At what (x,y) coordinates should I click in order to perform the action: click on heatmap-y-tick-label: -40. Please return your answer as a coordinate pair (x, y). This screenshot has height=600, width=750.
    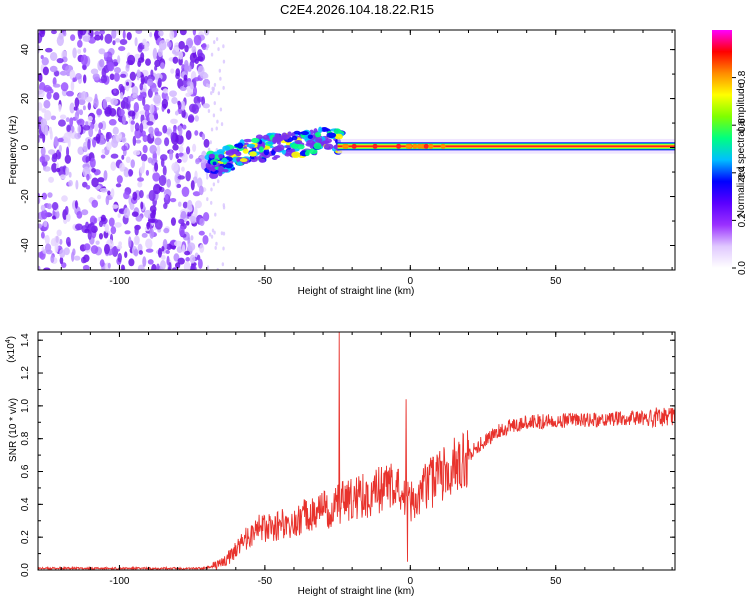
    Looking at the image, I should click on (25, 245).